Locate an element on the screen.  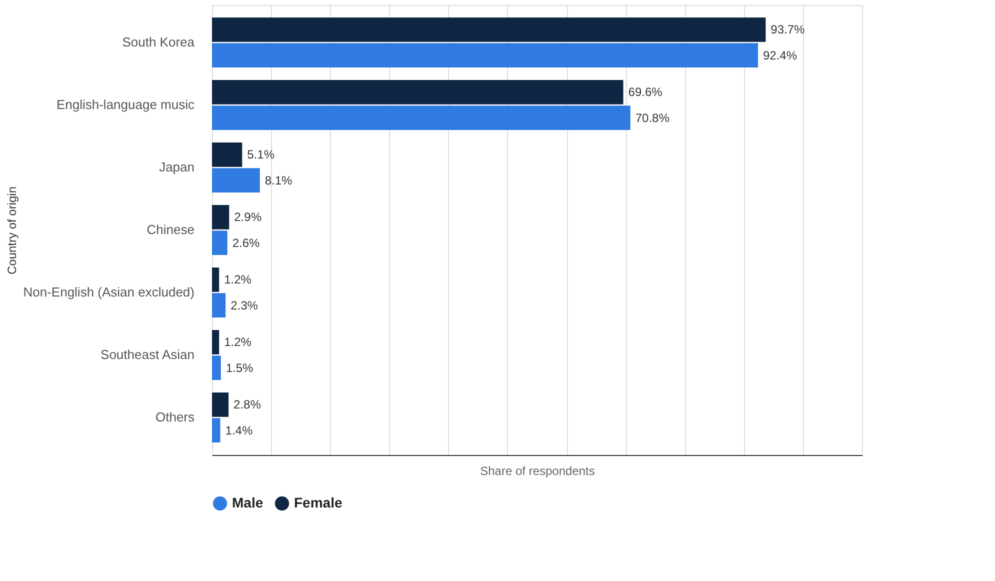
y-tick-label: Southeast Asian is located at coordinates (147, 354).